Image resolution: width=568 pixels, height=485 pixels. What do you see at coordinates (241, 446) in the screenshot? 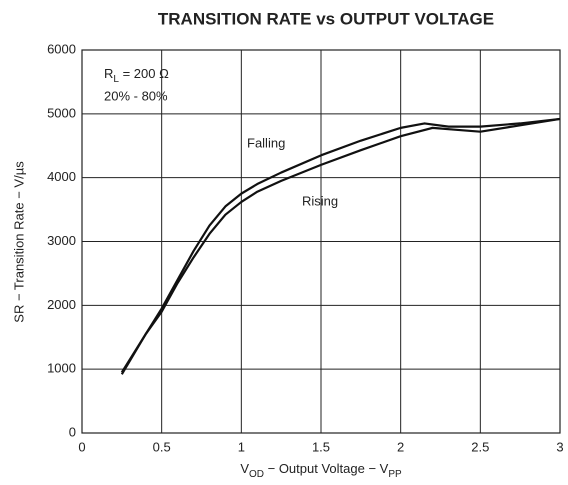
I see `x-tick-label: 1` at bounding box center [241, 446].